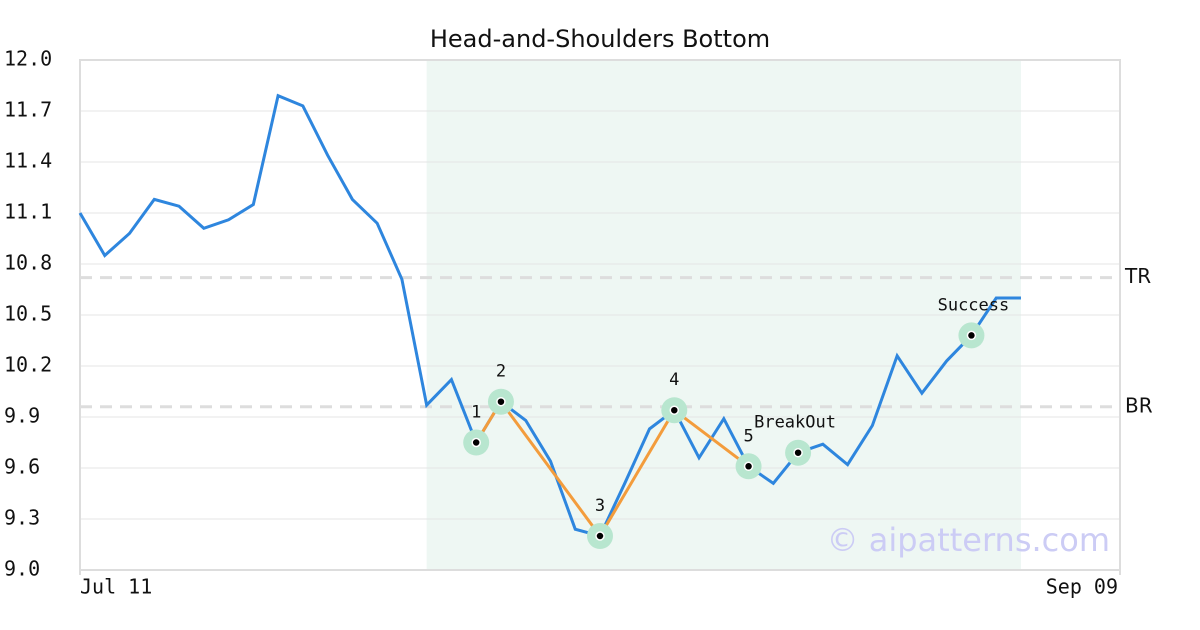 Image resolution: width=1200 pixels, height=630 pixels. Describe the element at coordinates (28, 212) in the screenshot. I see `y-tick-label: 11.1` at that location.